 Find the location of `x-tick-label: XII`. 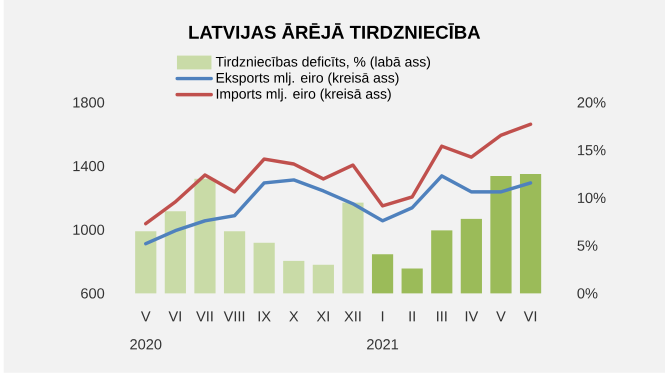

x-tick-label: XII is located at coordinates (352, 316).